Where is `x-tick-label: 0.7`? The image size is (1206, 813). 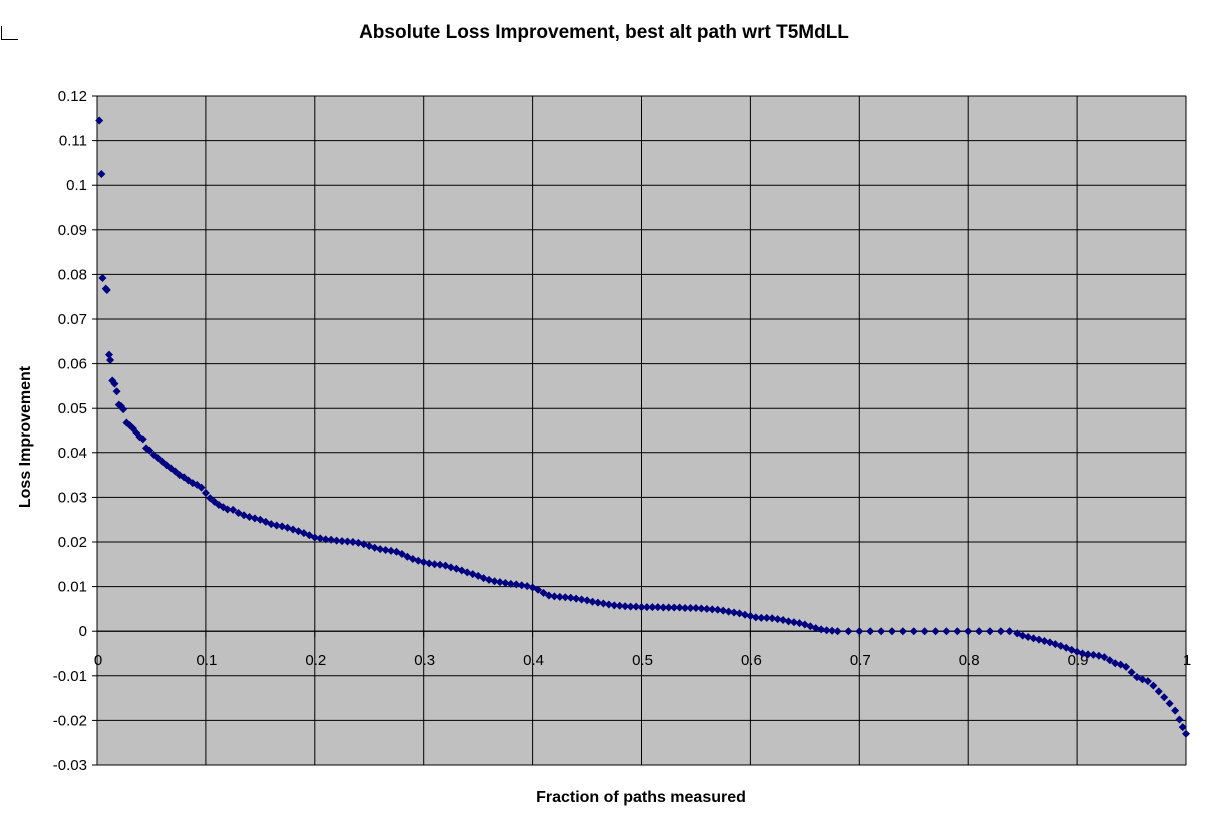 x-tick-label: 0.7 is located at coordinates (860, 660).